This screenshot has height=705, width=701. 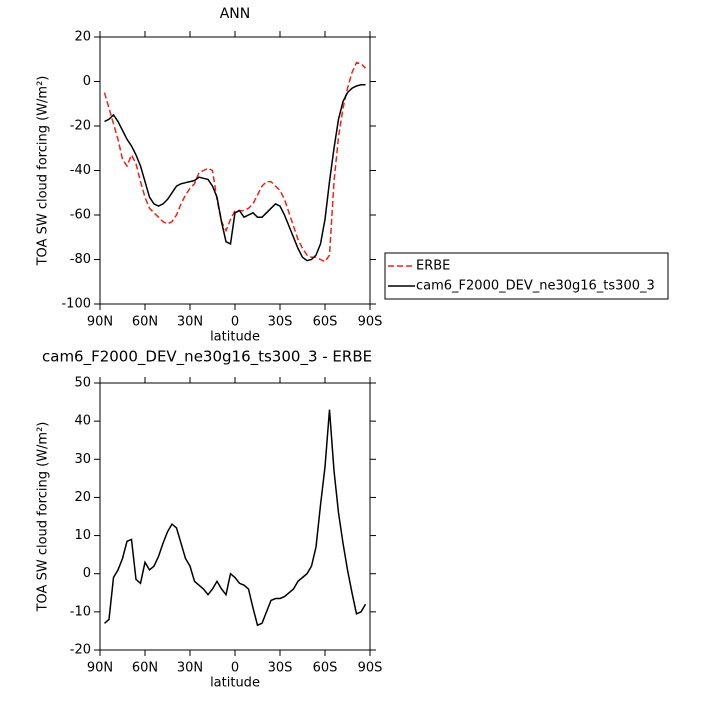 I want to click on legend-label: ERBE, so click(x=433, y=266).